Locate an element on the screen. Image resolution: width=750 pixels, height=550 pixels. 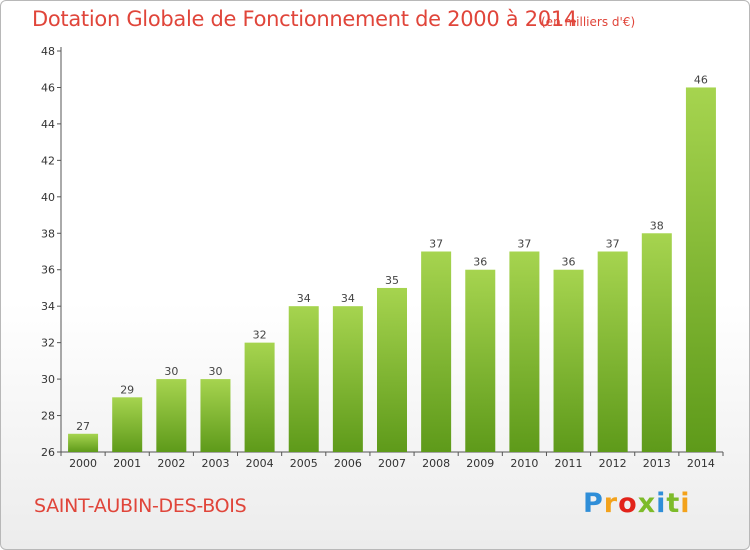
y-tick-label: 48 is located at coordinates (48, 51).